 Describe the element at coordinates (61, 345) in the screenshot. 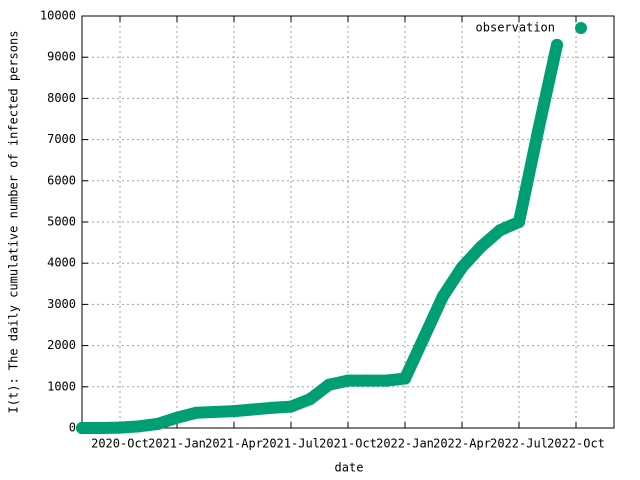

I see `y-tick-label: 2000` at that location.